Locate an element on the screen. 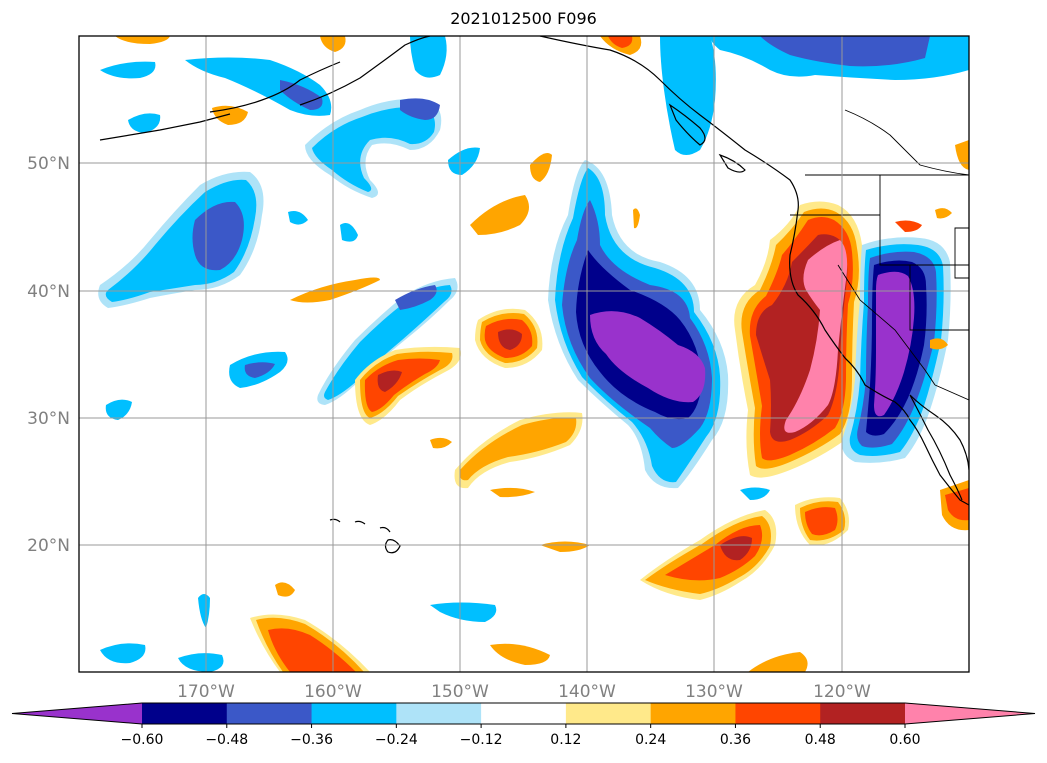 The height and width of the screenshot is (763, 1047). coastal-ridge-strong is located at coordinates (816, 336).